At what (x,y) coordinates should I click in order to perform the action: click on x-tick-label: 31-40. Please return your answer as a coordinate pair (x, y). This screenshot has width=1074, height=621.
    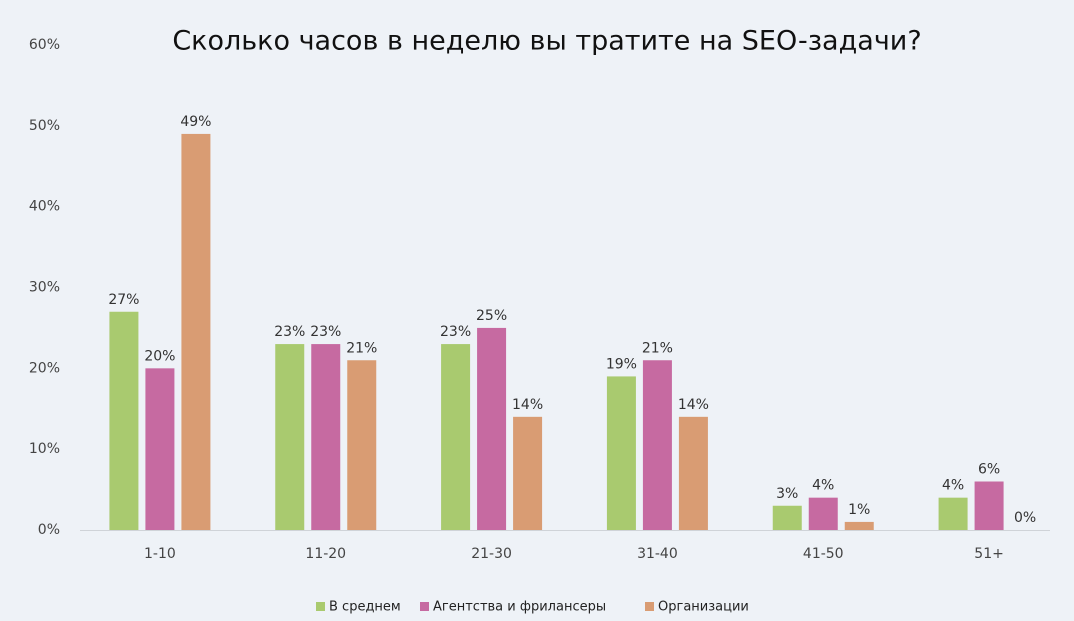
    Looking at the image, I should click on (657, 554).